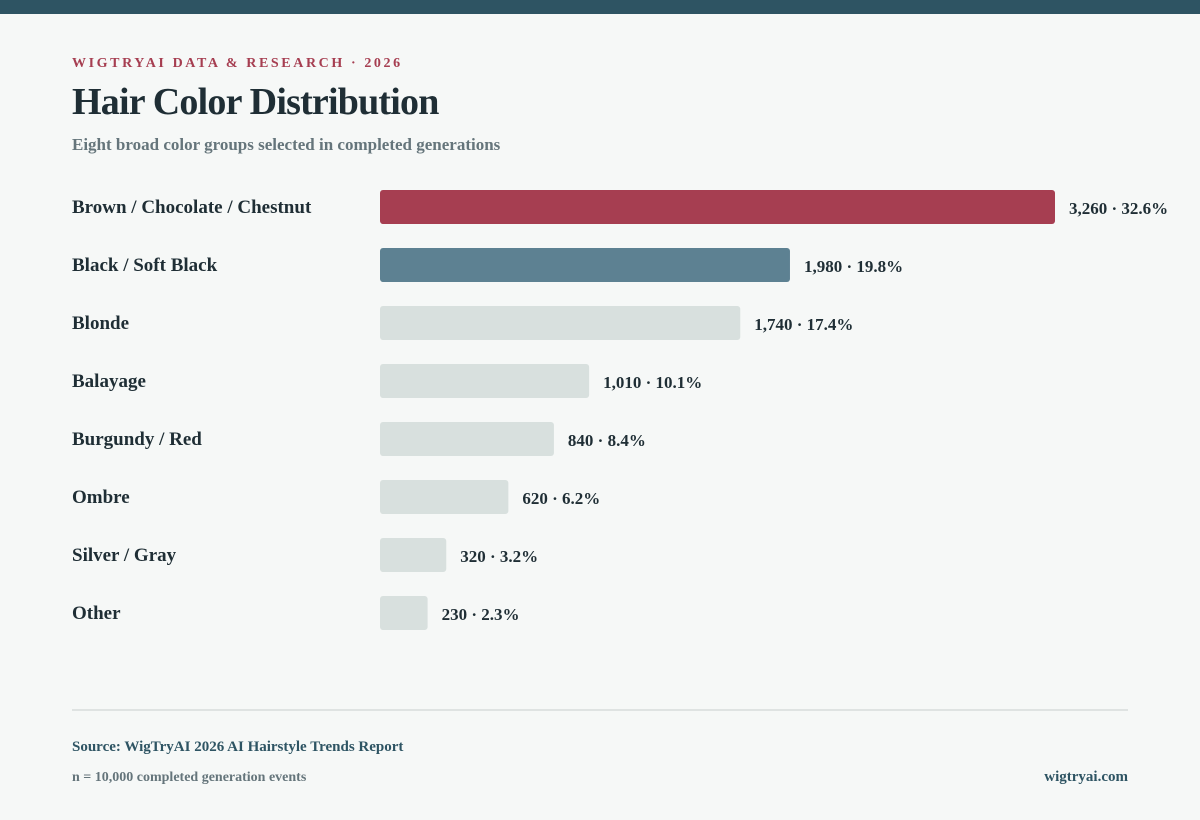 The image size is (1200, 820). Describe the element at coordinates (137, 439) in the screenshot. I see `category-label: Burgundy / Red` at that location.